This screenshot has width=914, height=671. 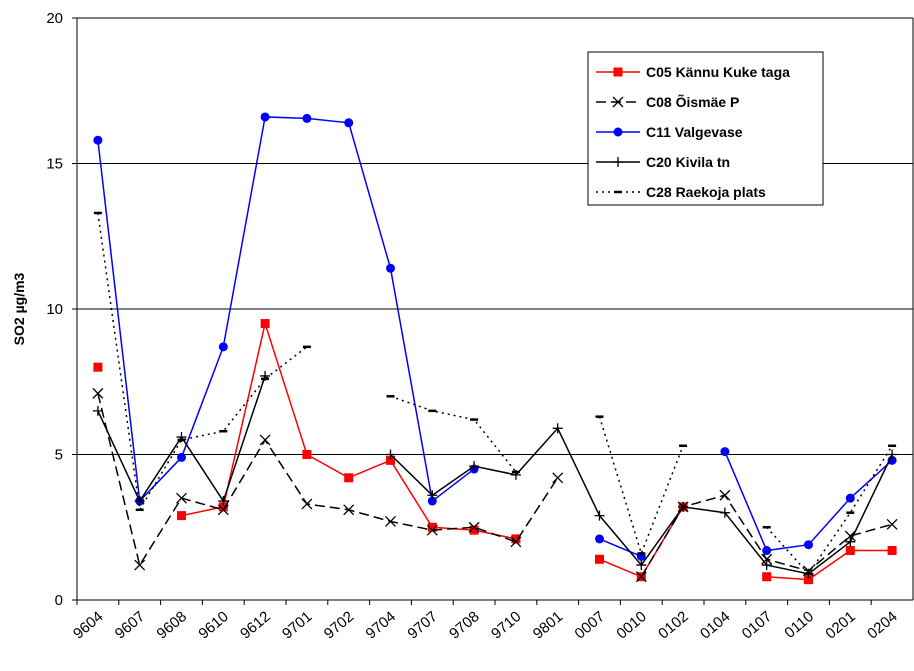 What do you see at coordinates (59, 600) in the screenshot?
I see `y-tick-label: 0` at bounding box center [59, 600].